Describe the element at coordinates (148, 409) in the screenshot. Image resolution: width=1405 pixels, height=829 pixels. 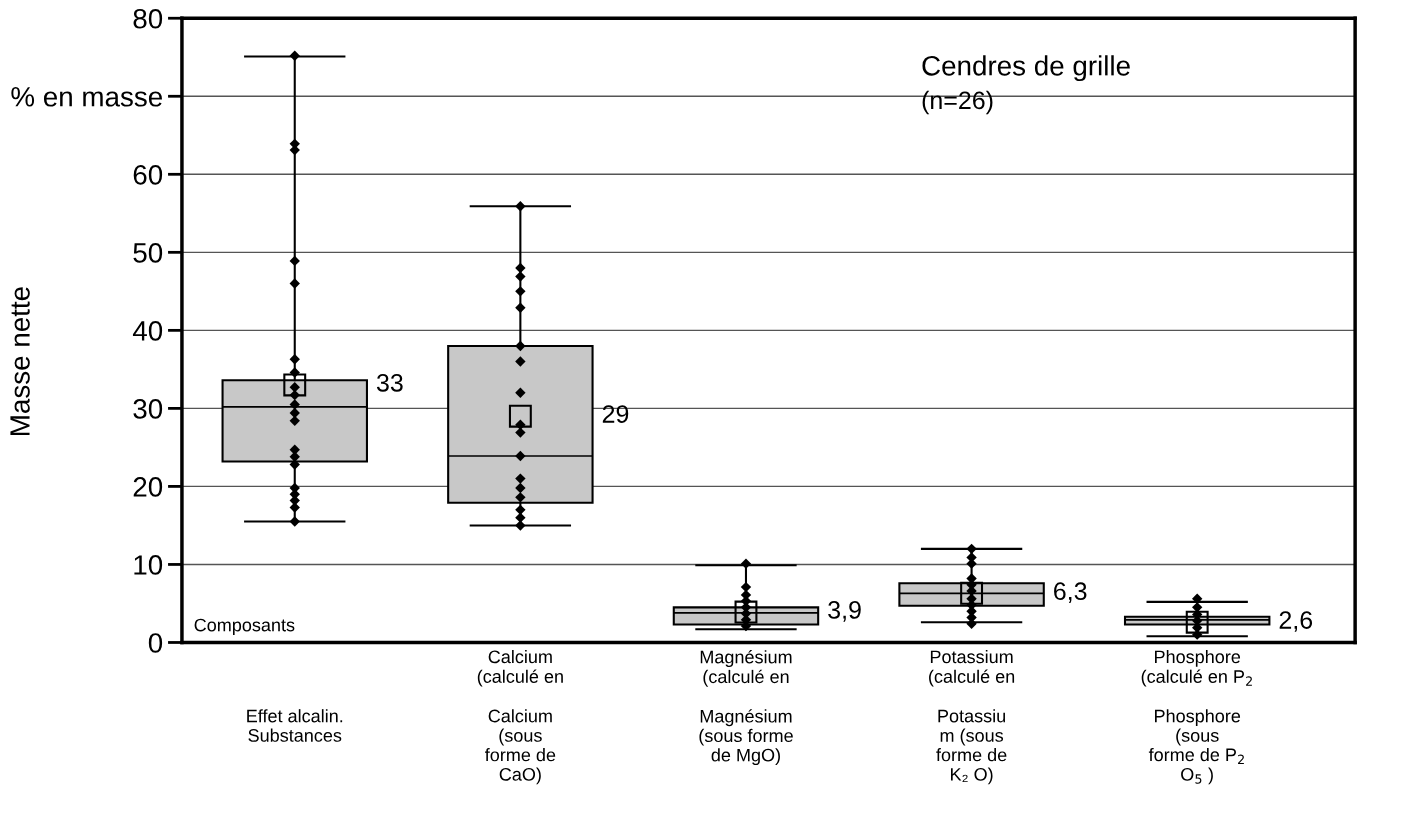
I see `y-tick-label: 30` at that location.